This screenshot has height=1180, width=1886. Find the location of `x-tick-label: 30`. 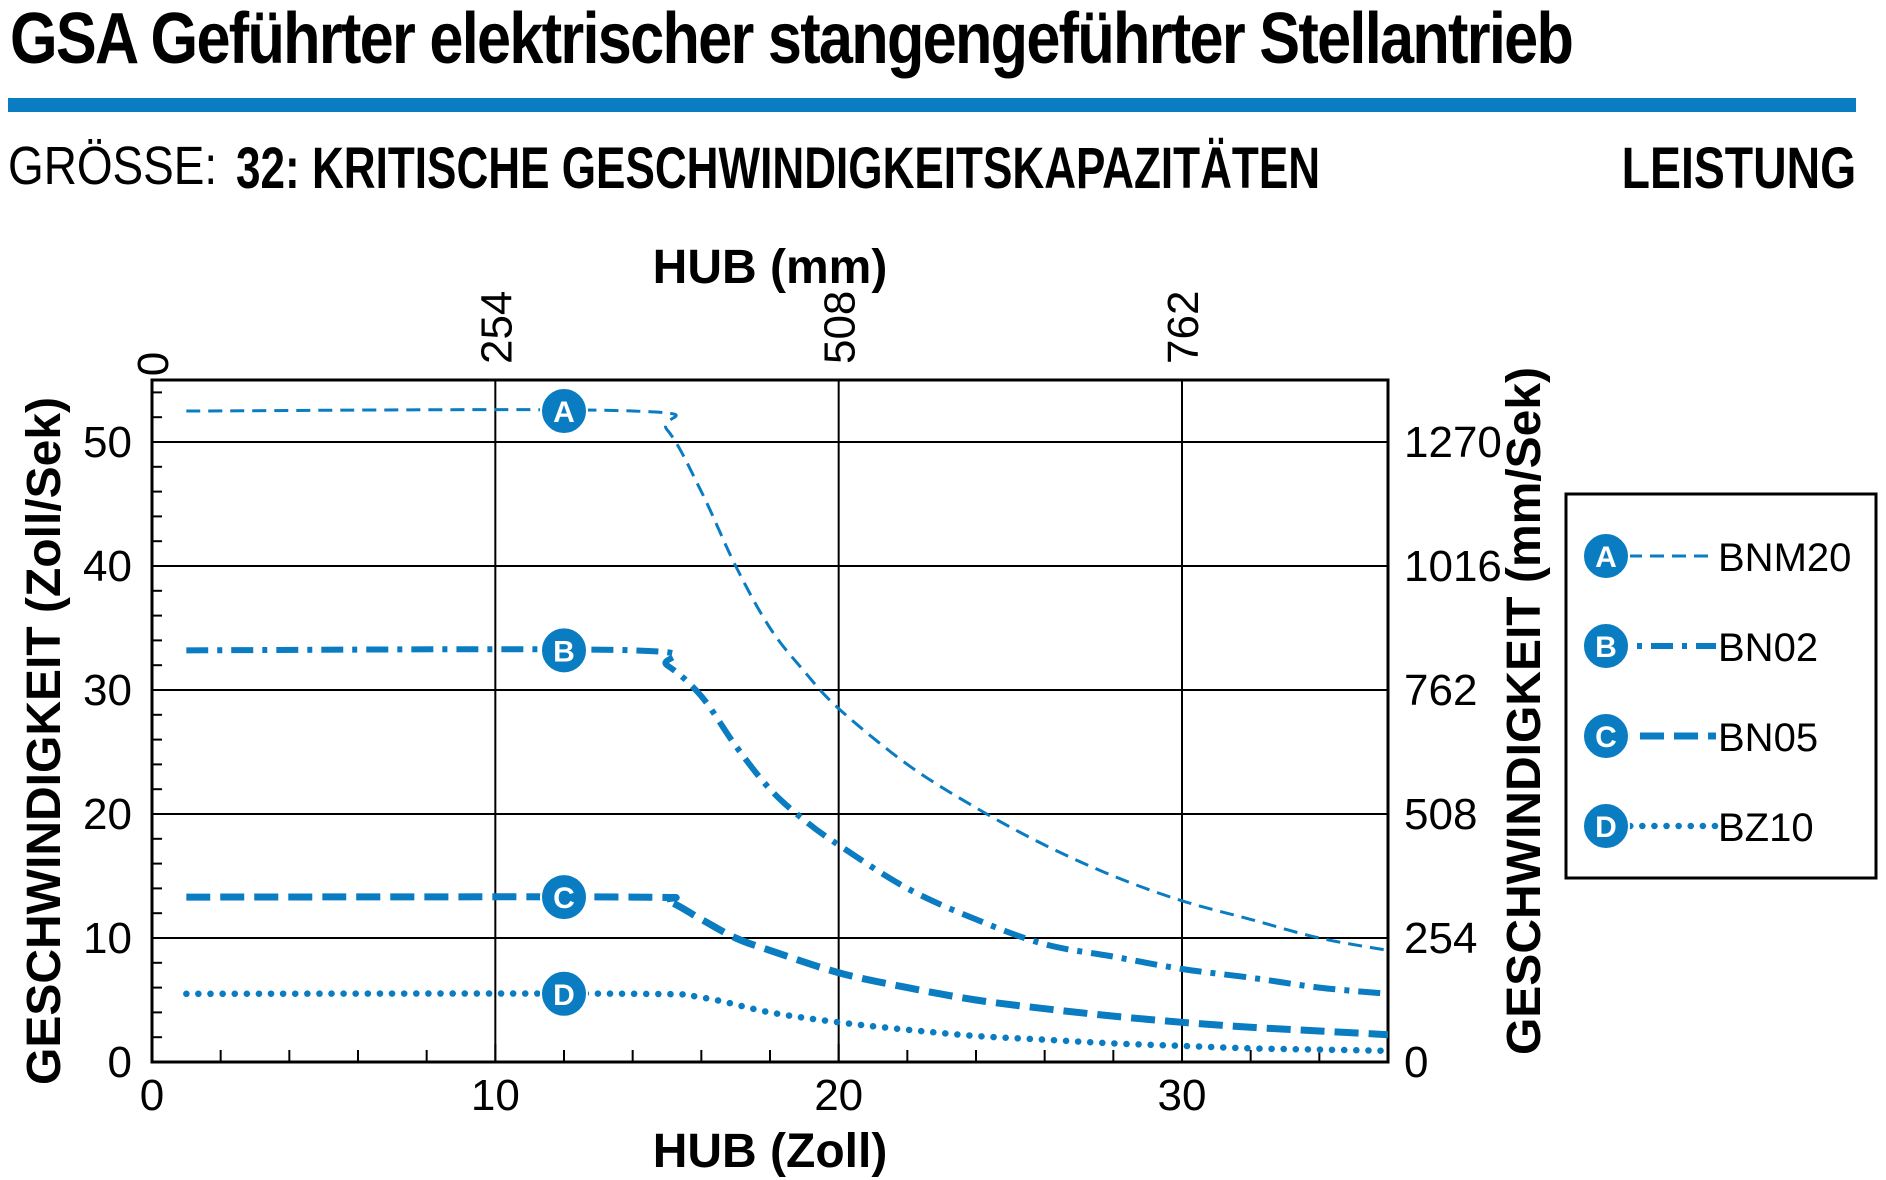

x-tick-label: 30 is located at coordinates (1182, 1095).